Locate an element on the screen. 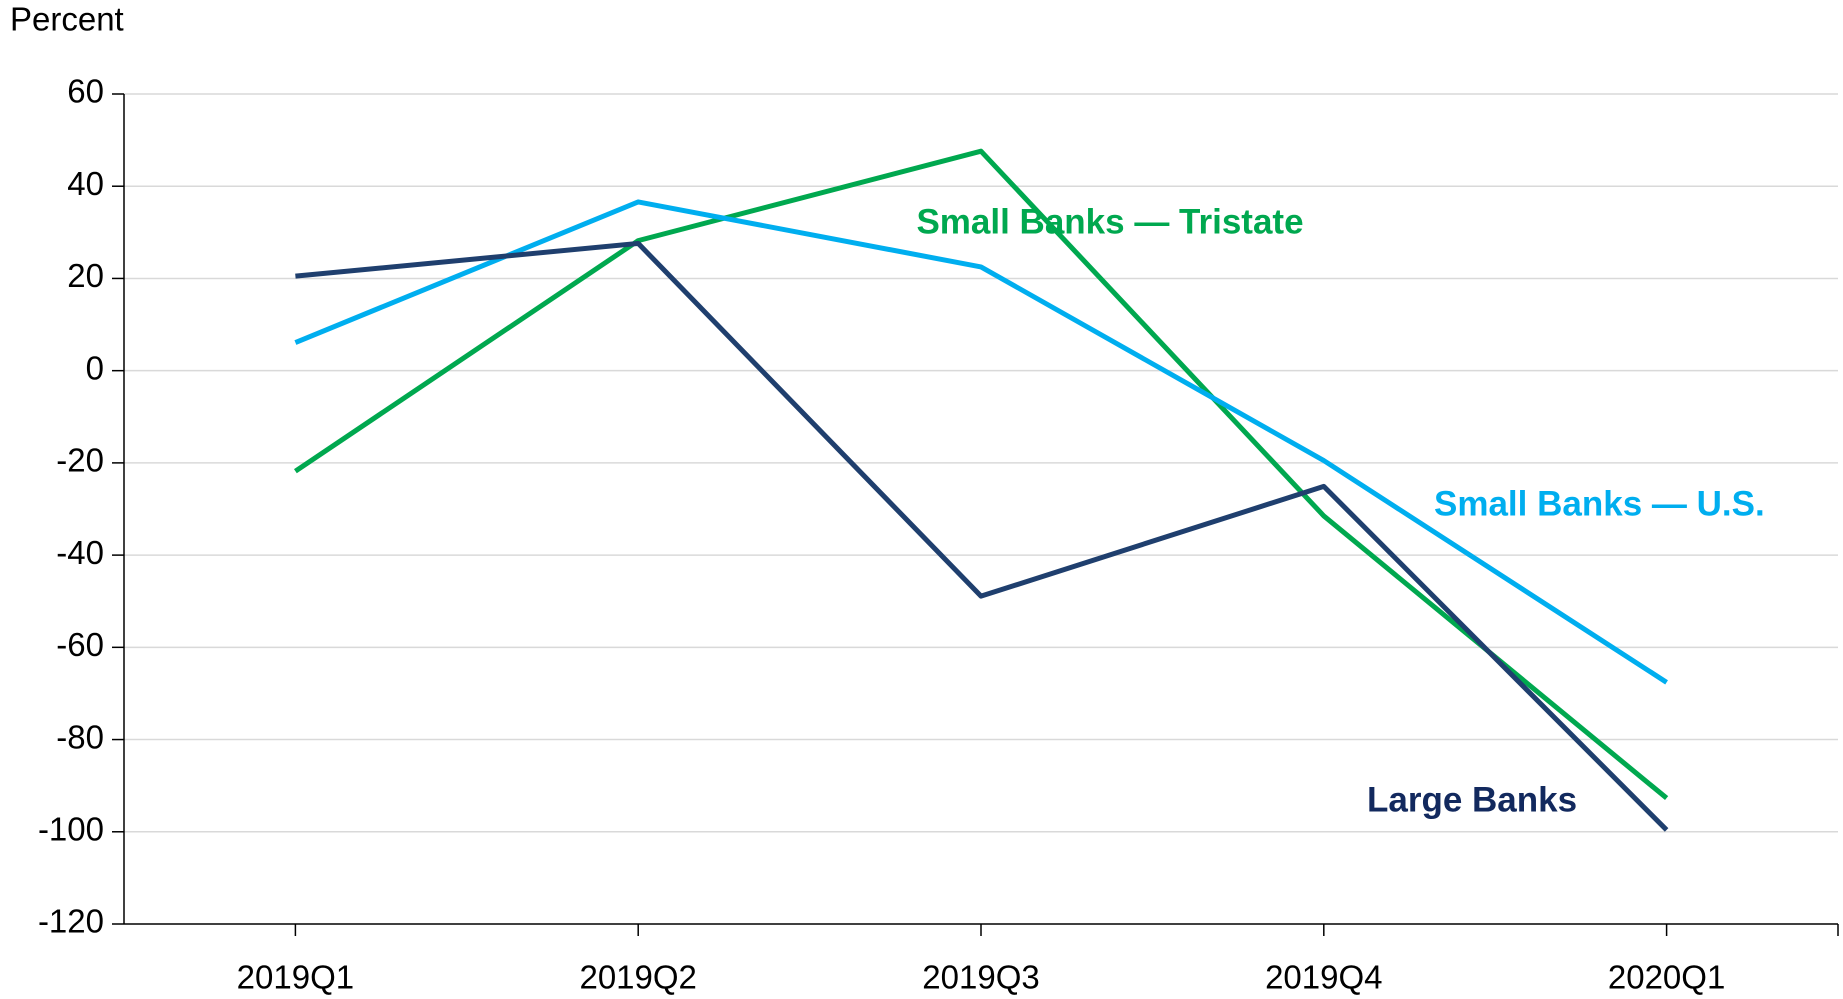  x-tick-label: 2019Q2 is located at coordinates (637, 977).